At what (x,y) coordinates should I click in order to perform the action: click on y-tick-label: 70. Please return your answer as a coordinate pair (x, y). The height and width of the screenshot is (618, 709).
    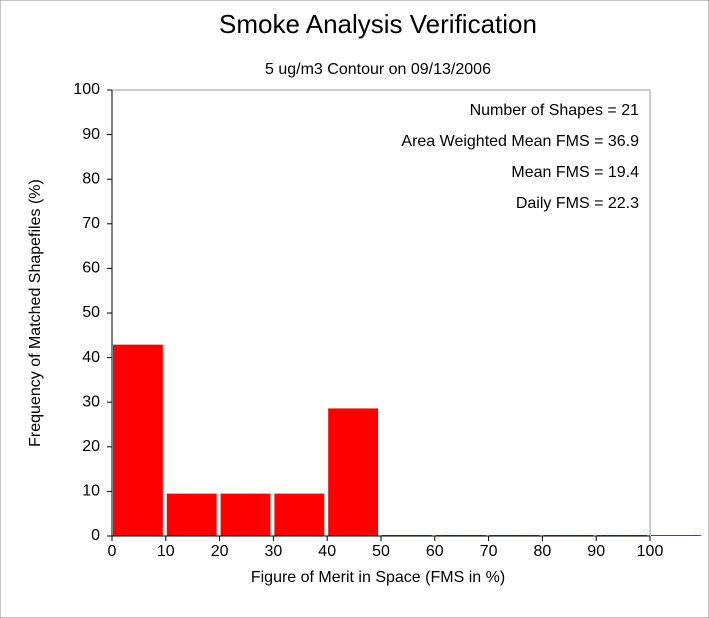
    Looking at the image, I should click on (91, 223).